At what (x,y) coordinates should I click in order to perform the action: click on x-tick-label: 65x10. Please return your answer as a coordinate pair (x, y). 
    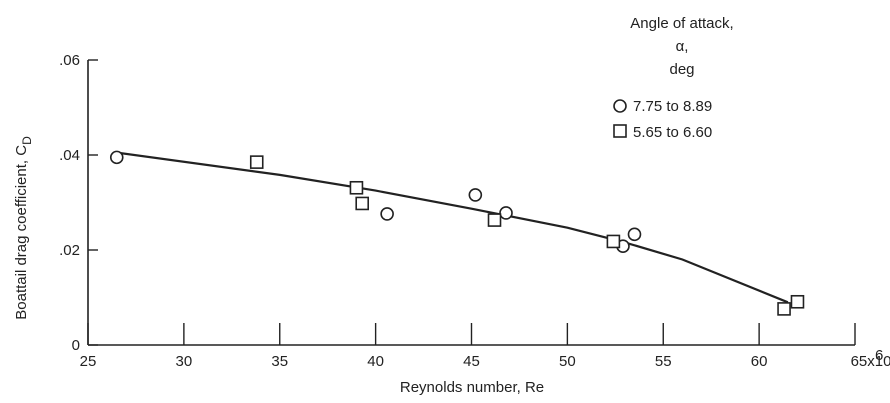
    Looking at the image, I should click on (870, 361).